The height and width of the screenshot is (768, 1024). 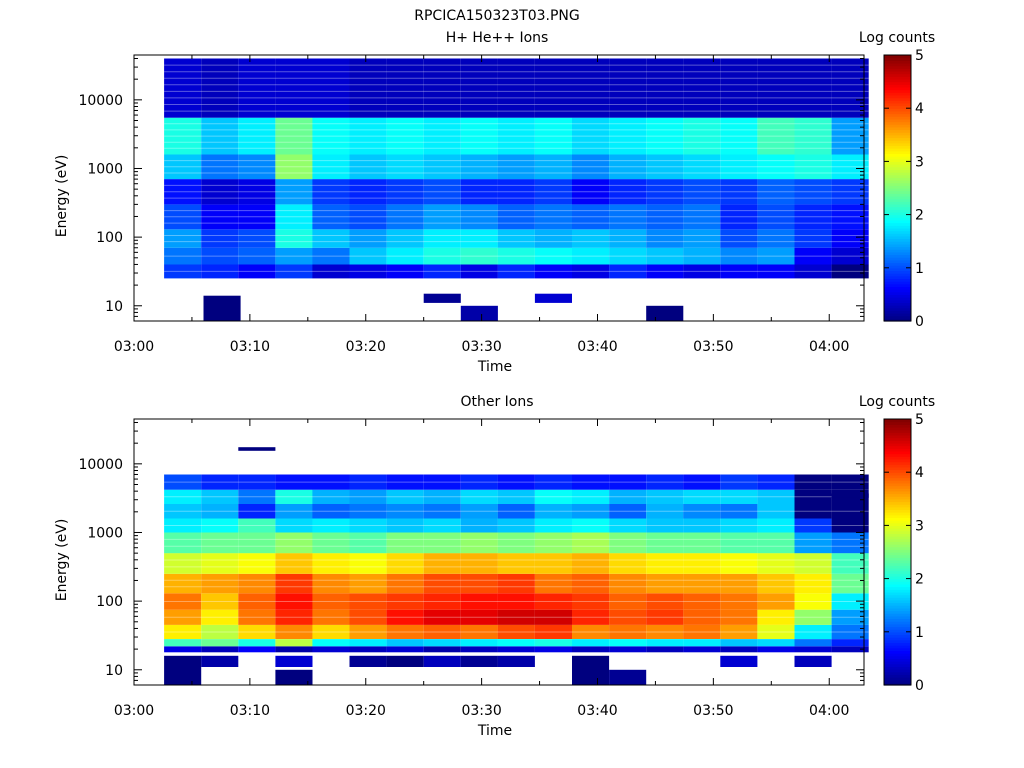 What do you see at coordinates (134, 347) in the screenshot?
I see `panel-1-x-tick-label: 03:00` at bounding box center [134, 347].